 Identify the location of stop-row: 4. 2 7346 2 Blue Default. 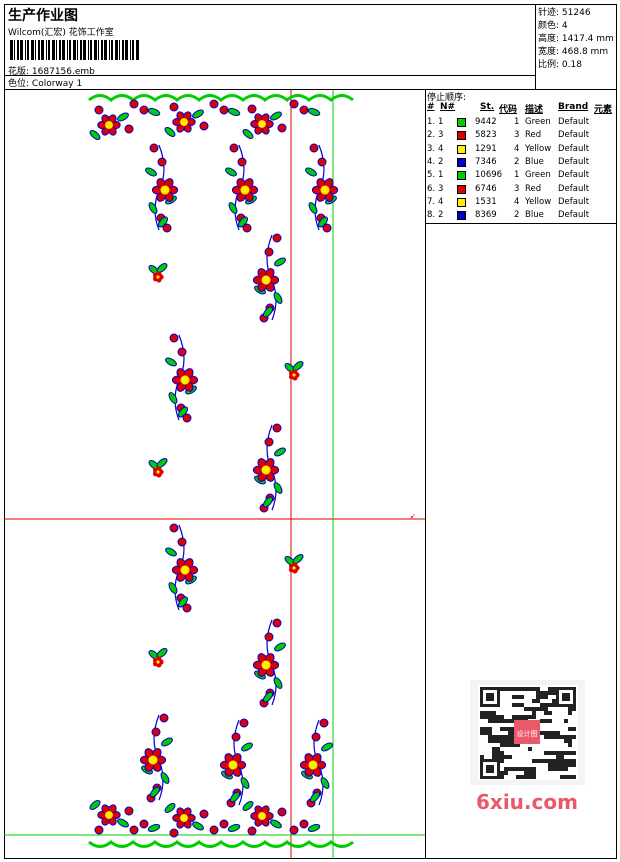
(521, 162).